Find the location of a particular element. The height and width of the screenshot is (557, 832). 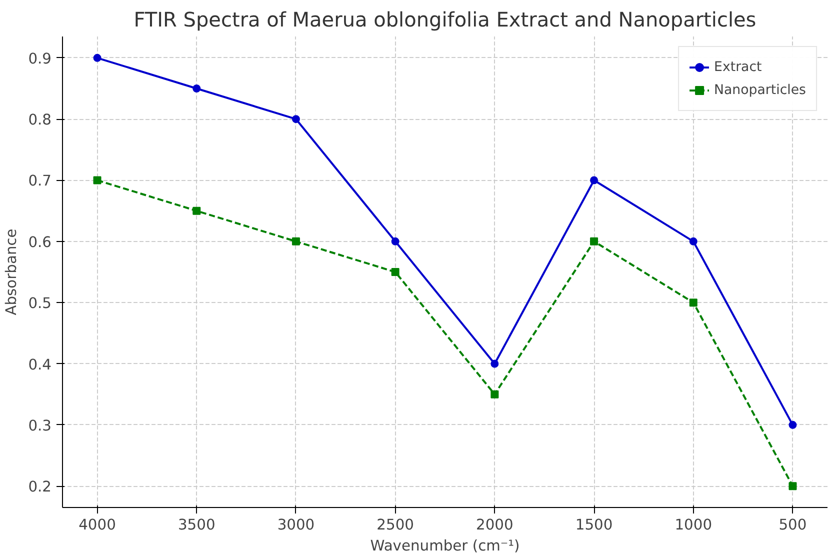

x-tick-label: 4000 is located at coordinates (97, 525).